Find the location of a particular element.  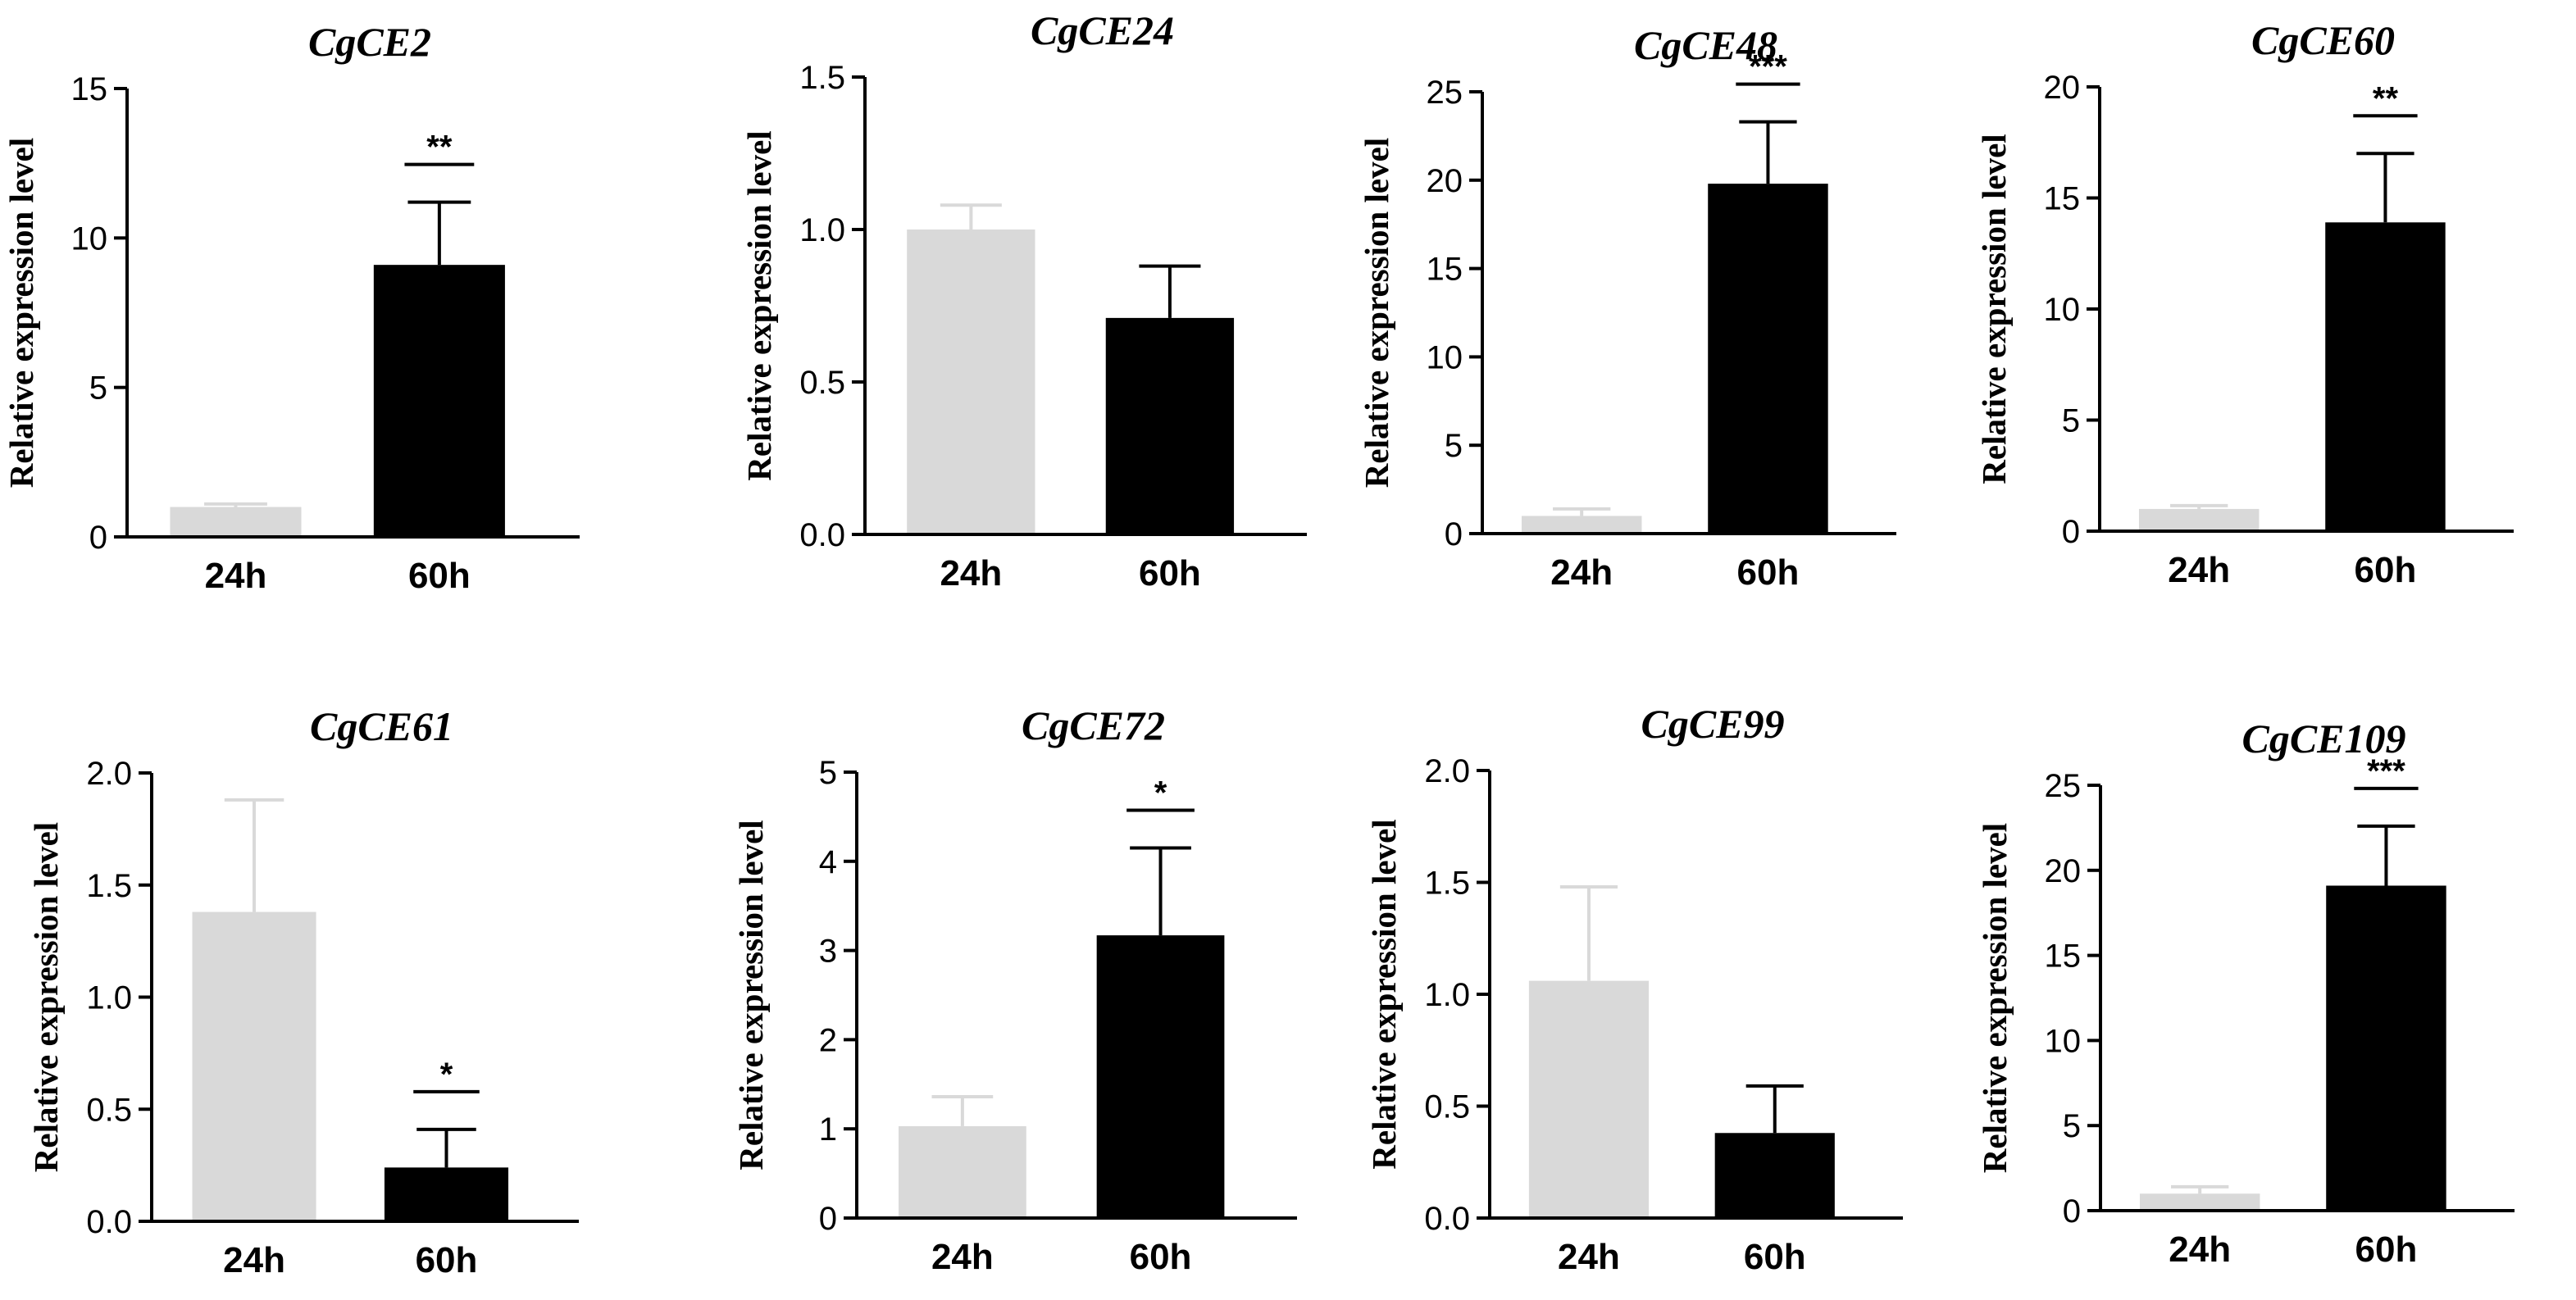

chart-title: CgCE60 is located at coordinates (2323, 40).